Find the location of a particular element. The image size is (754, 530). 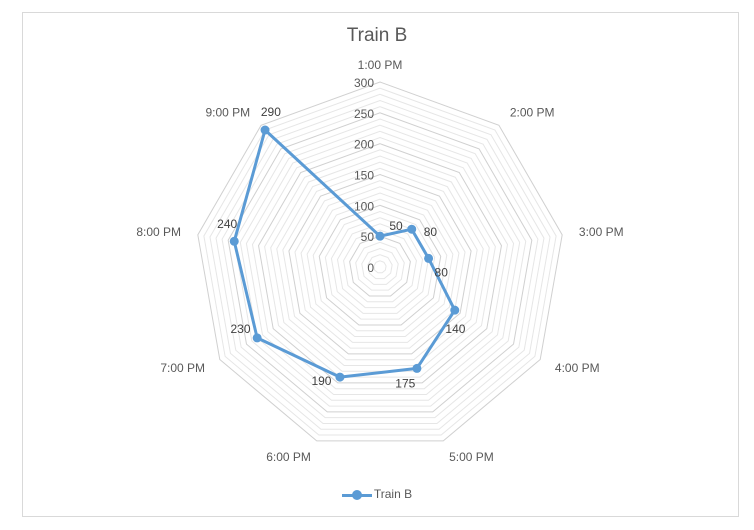

radial-tick-label: 50 is located at coordinates (368, 237).